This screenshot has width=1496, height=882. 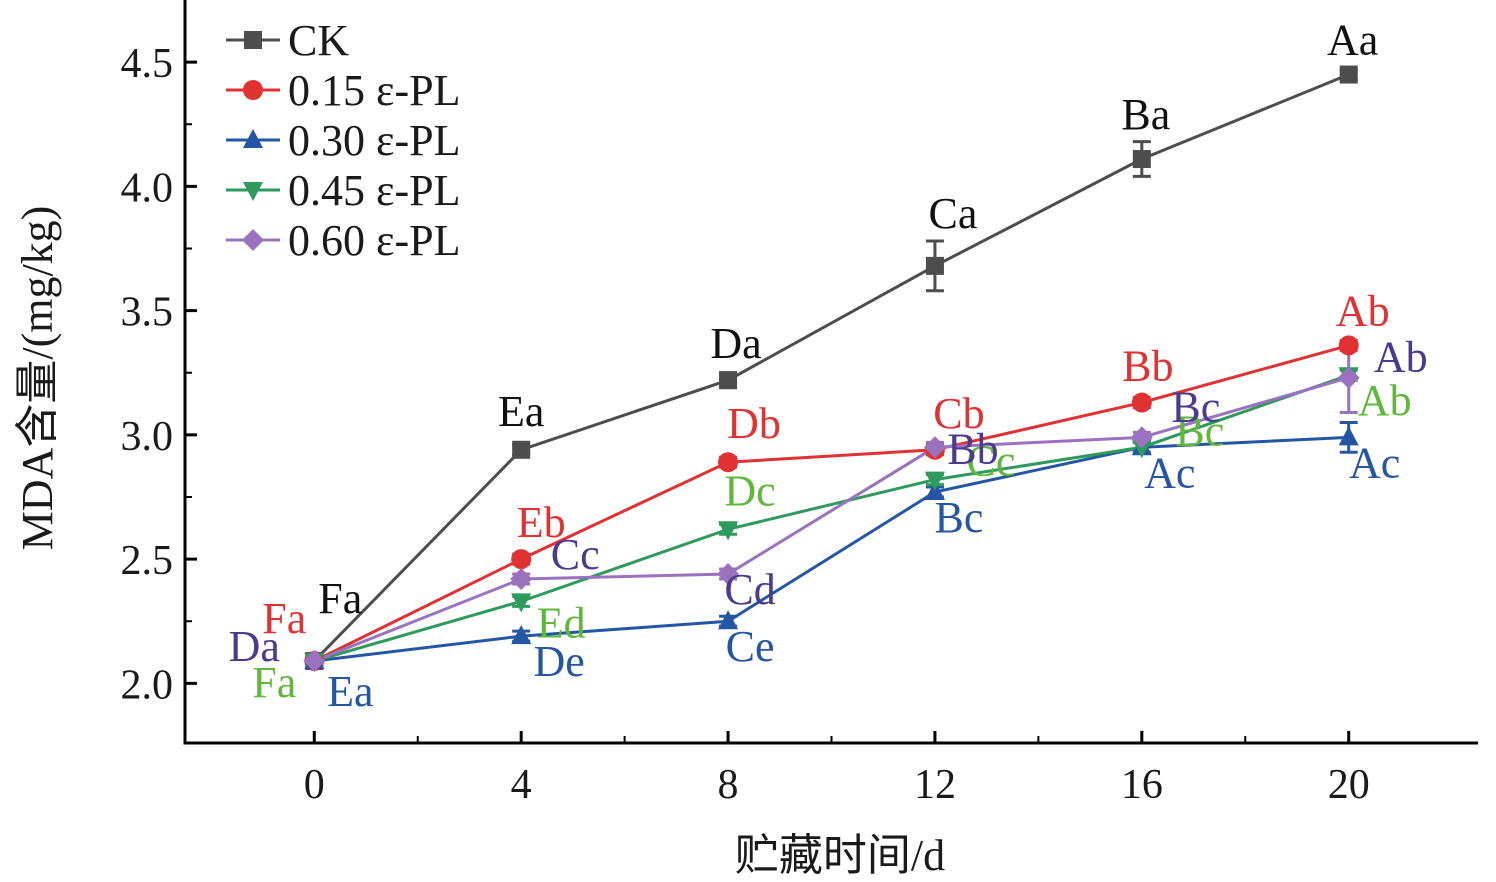 What do you see at coordinates (840, 855) in the screenshot?
I see `x-axis-title: 贮藏时间/d` at bounding box center [840, 855].